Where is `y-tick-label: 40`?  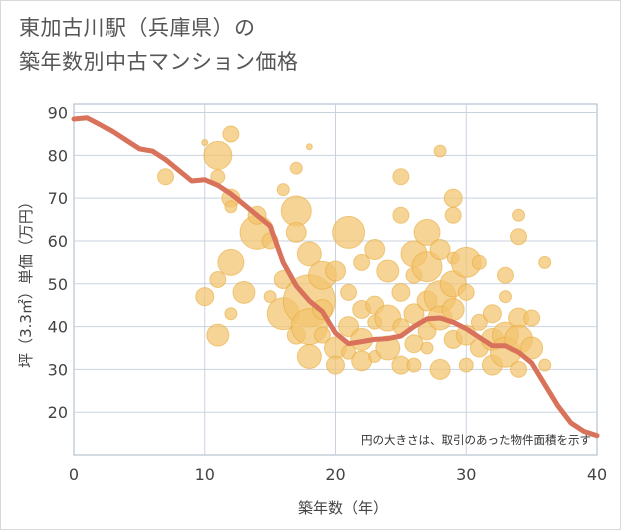 y-tick-label: 40 is located at coordinates (58, 327).